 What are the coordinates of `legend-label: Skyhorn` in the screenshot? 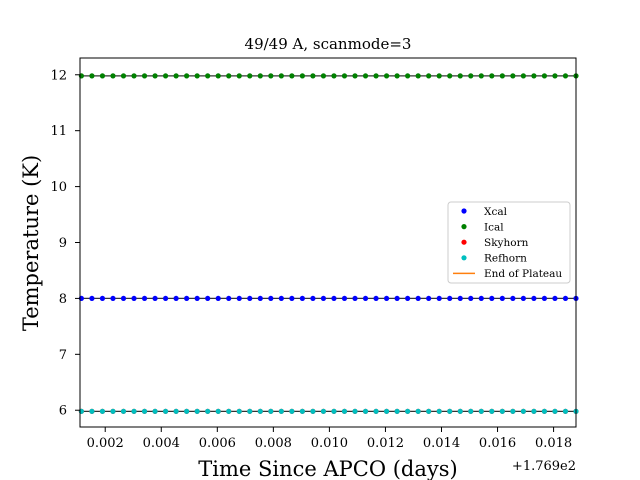 It's located at (506, 243).